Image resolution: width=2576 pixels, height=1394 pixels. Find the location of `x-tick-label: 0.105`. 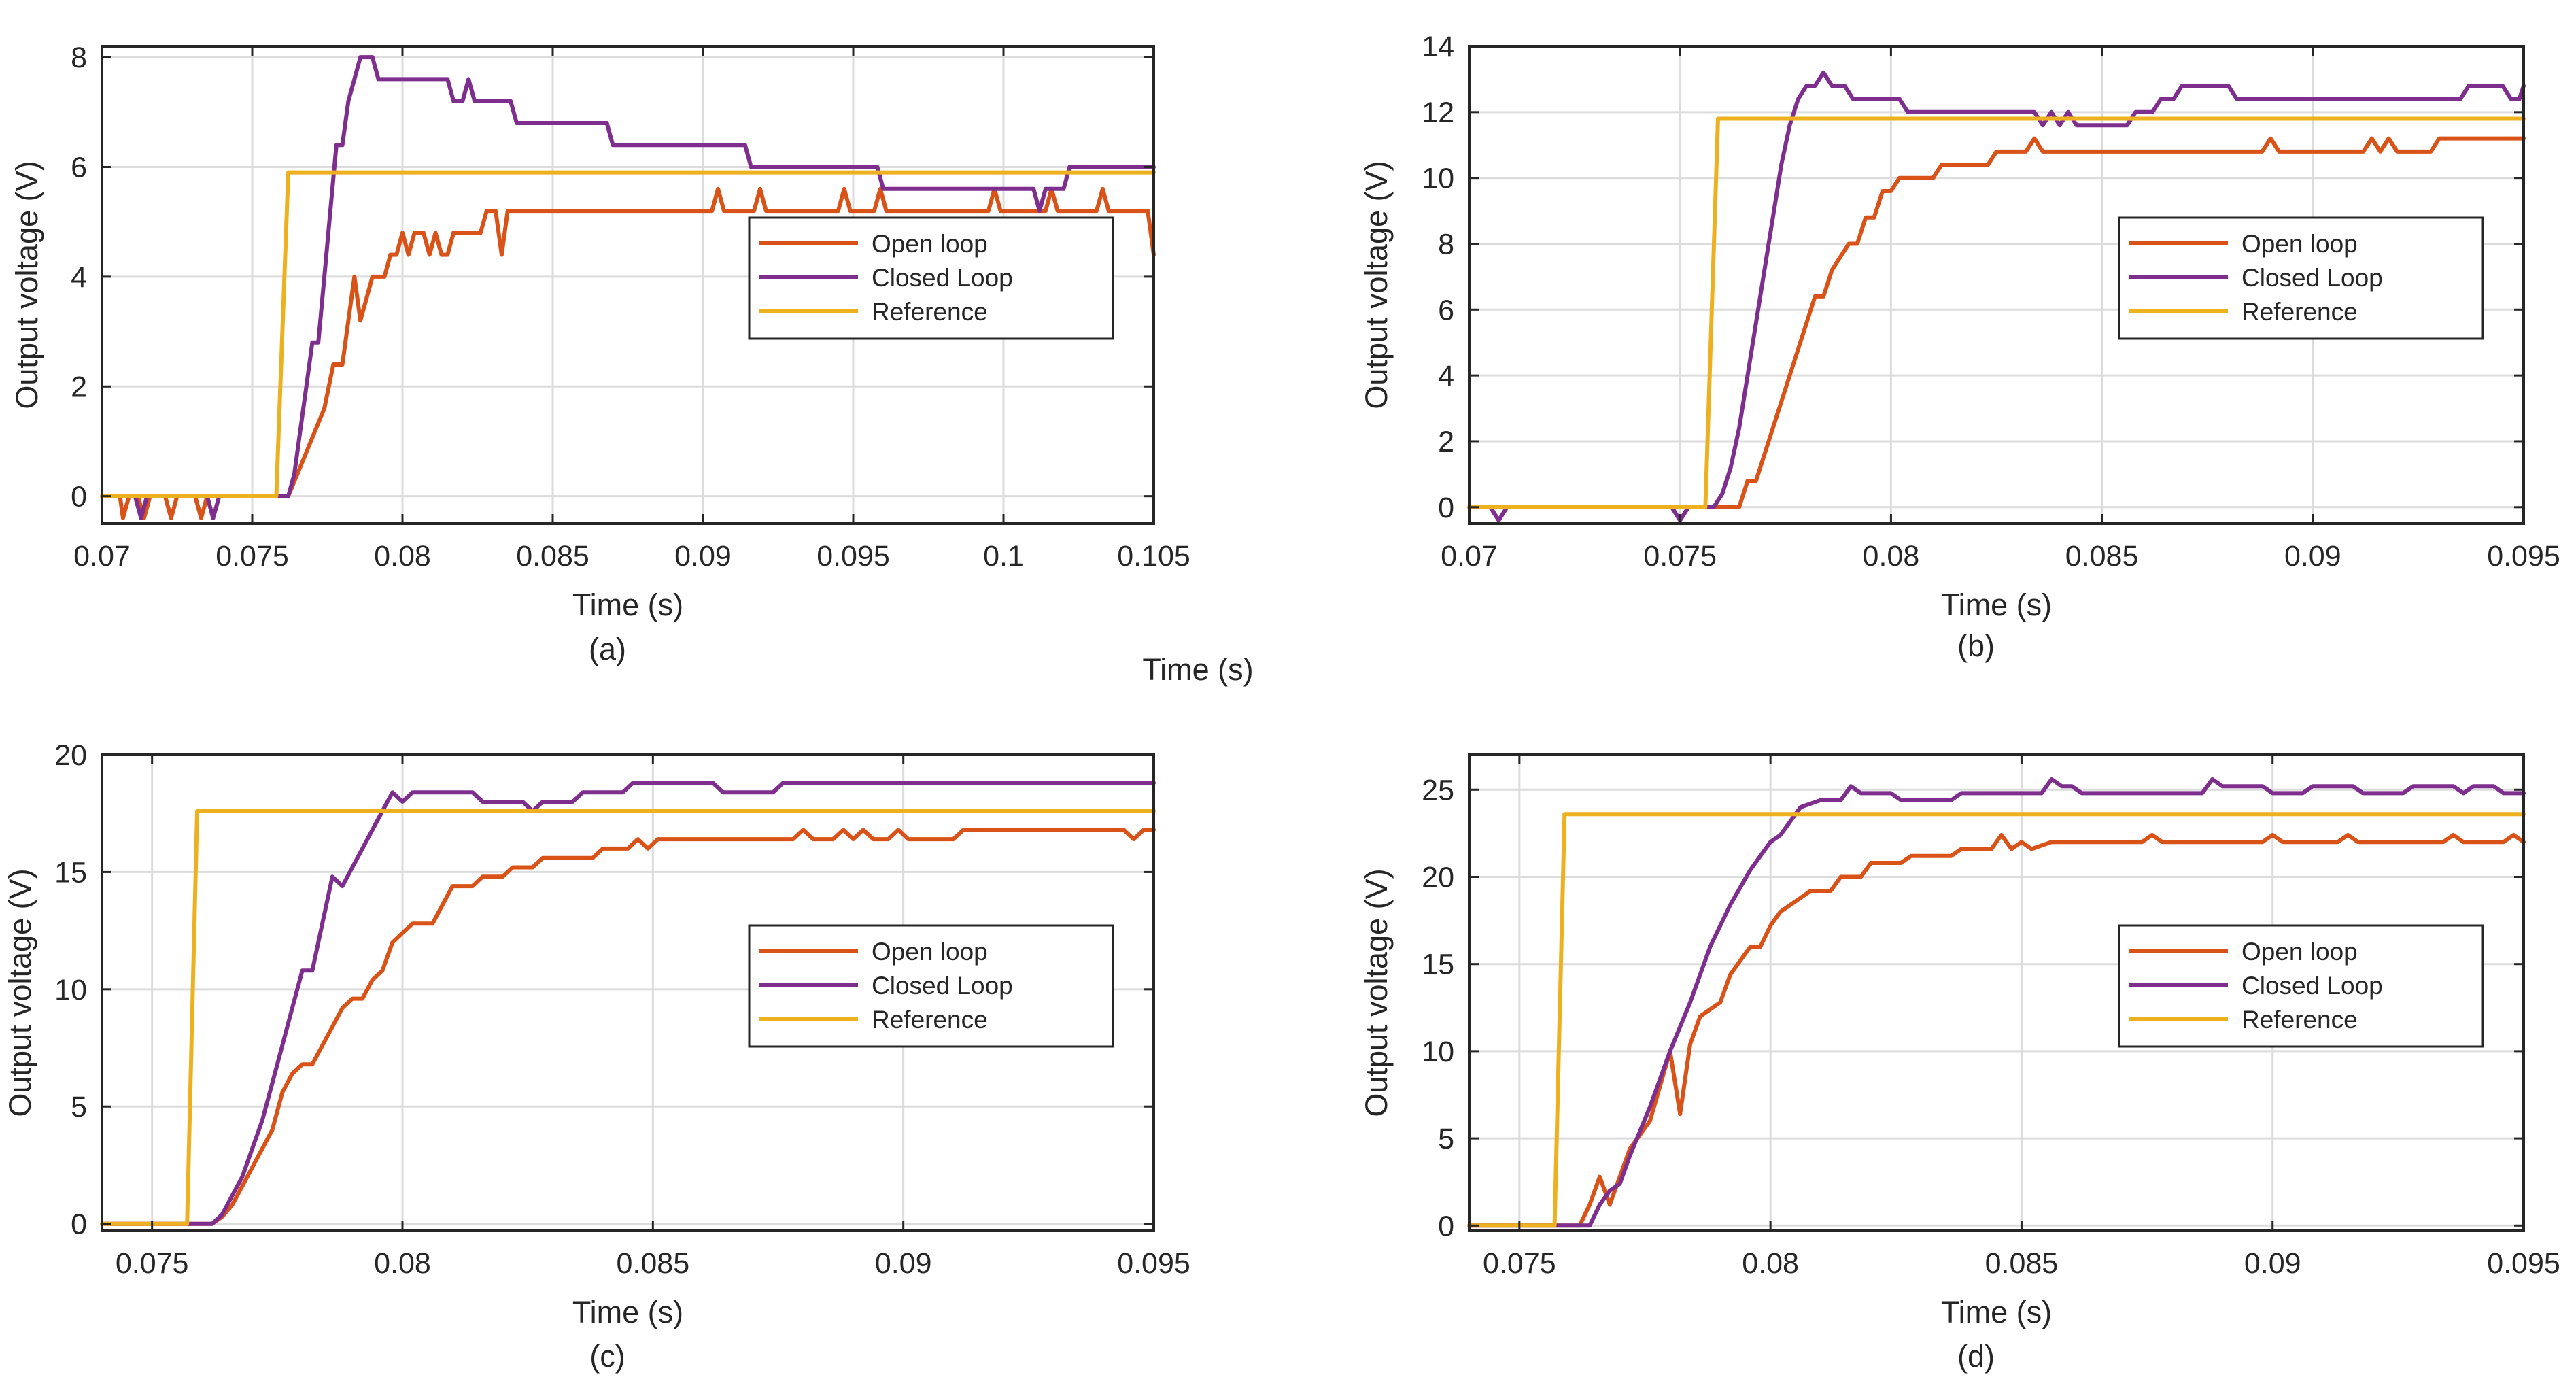

x-tick-label: 0.105 is located at coordinates (1153, 557).